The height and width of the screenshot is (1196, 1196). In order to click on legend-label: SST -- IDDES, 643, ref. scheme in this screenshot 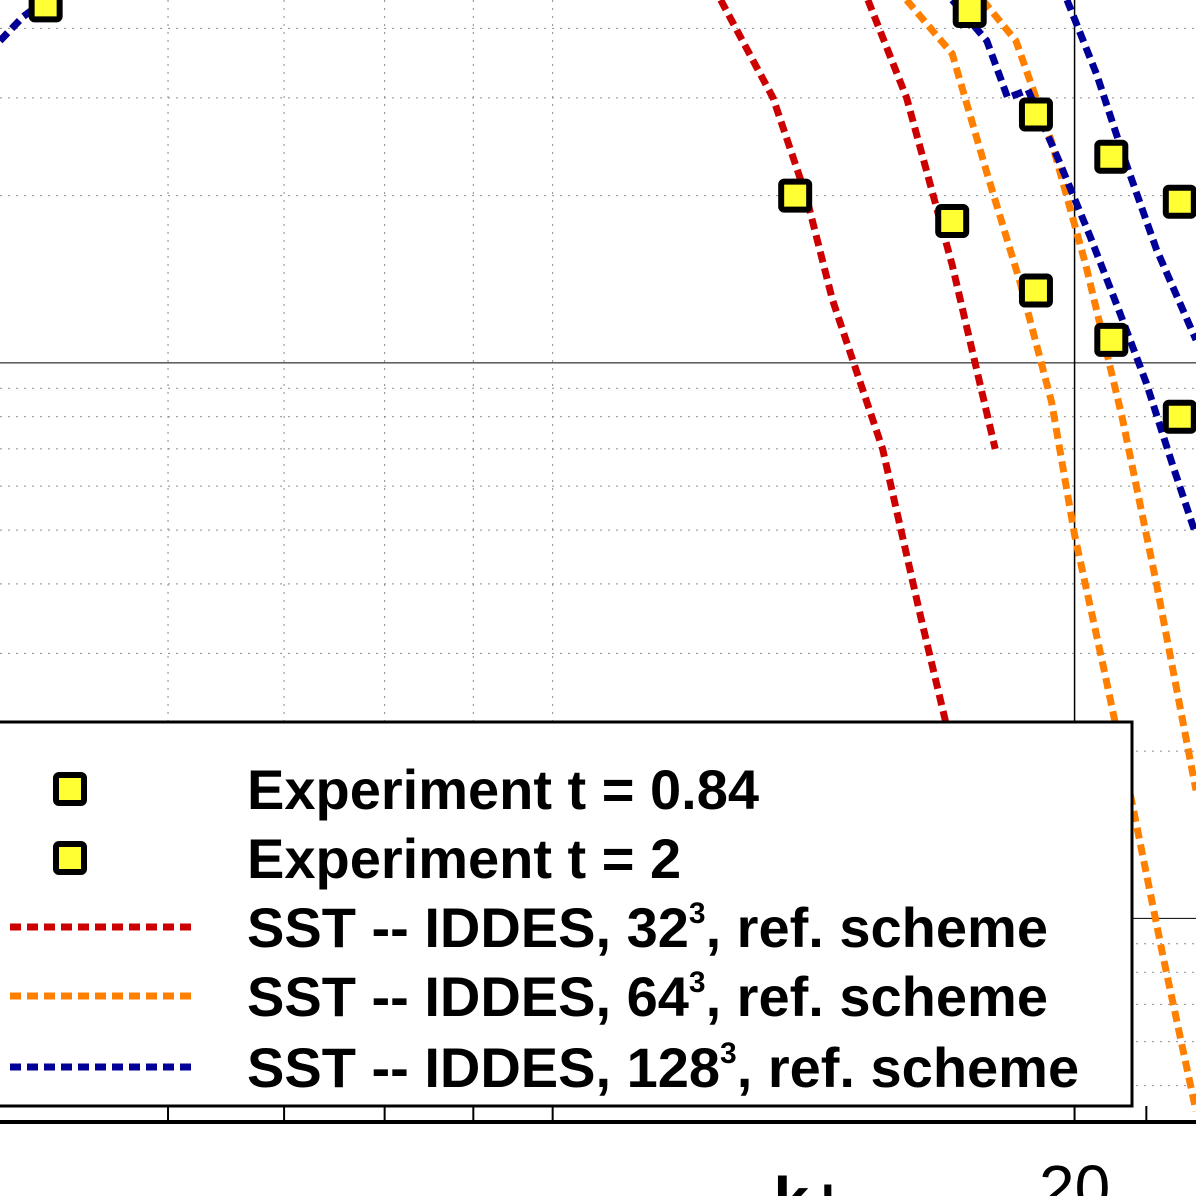, I will do `click(647, 996)`.